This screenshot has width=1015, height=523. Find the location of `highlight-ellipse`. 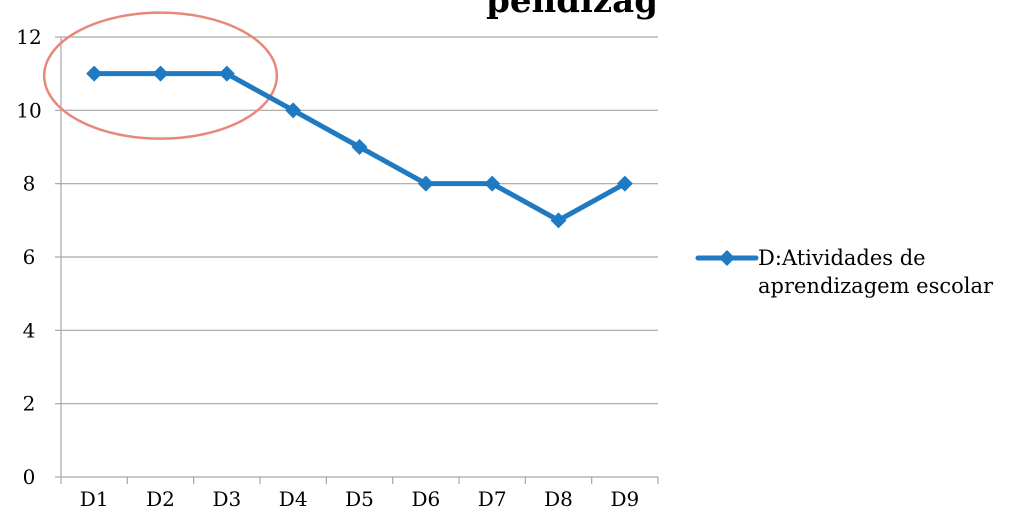

highlight-ellipse is located at coordinates (160, 75).